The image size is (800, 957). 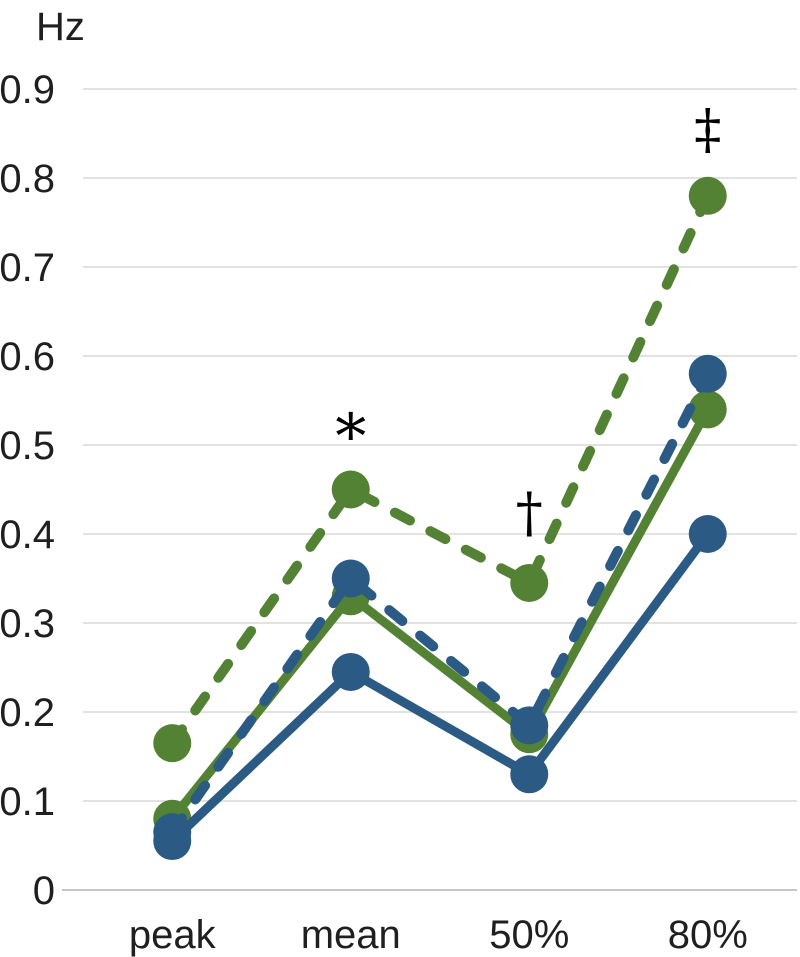 What do you see at coordinates (707, 129) in the screenshot?
I see `annotation-symbol: ‡` at bounding box center [707, 129].